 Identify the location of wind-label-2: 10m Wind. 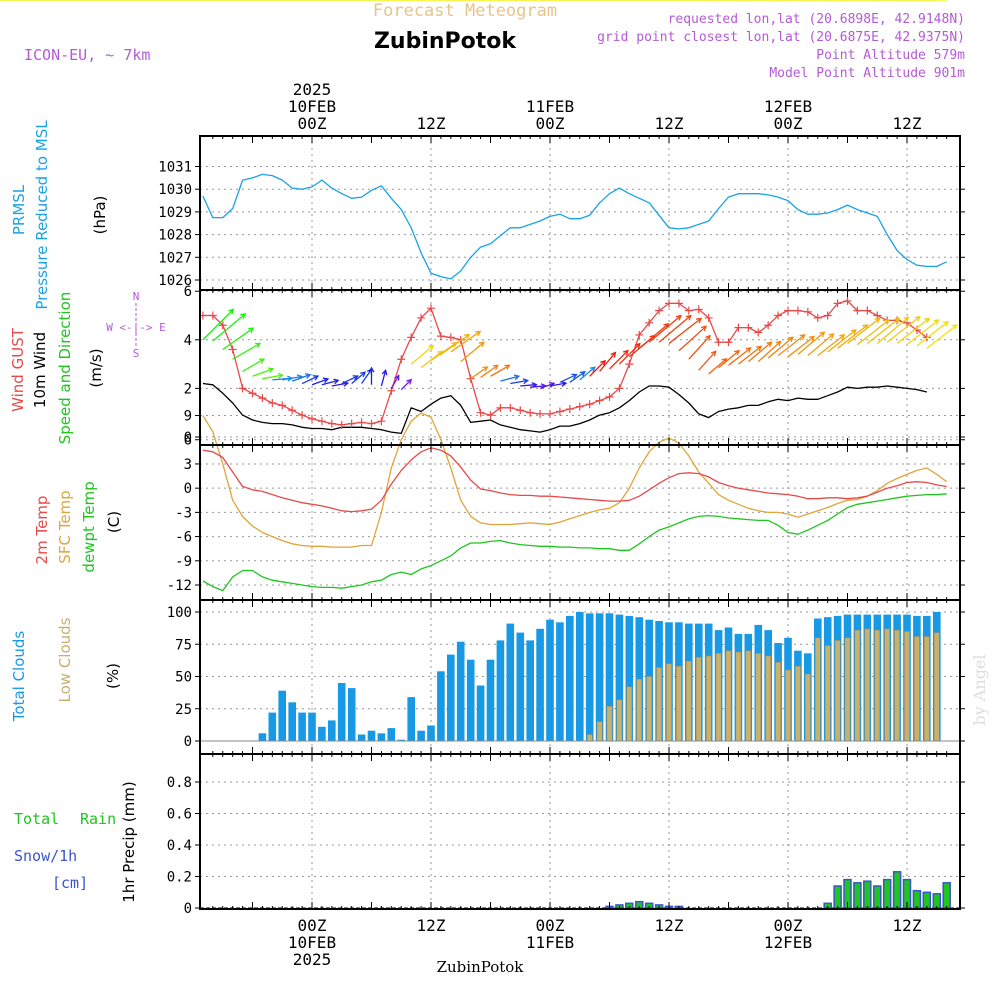
(40, 370).